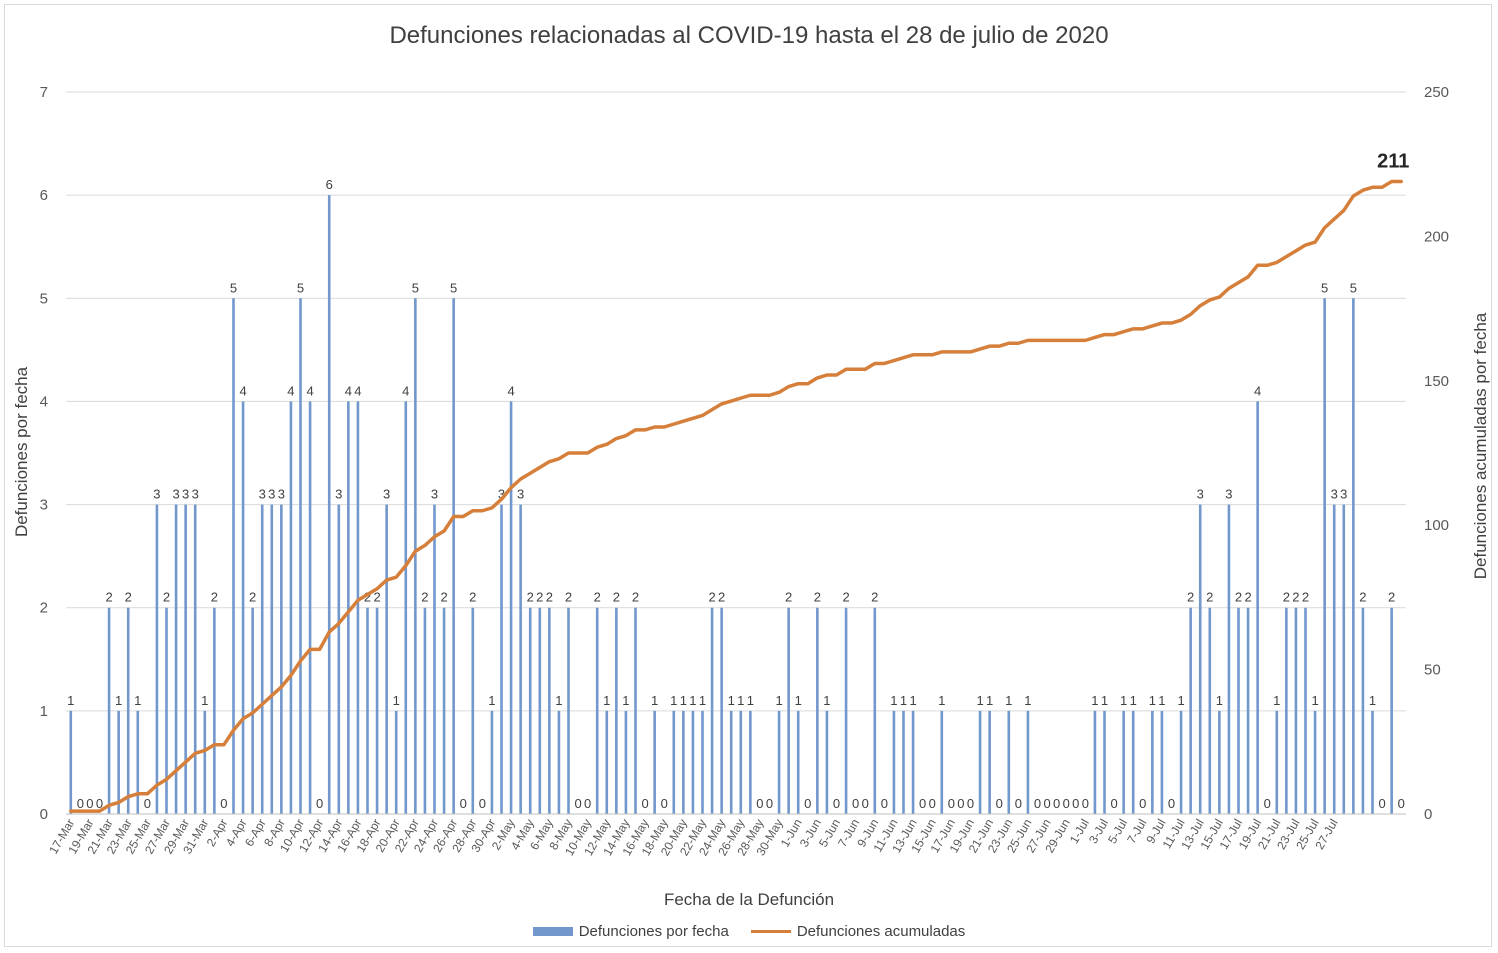 Image resolution: width=1498 pixels, height=953 pixels. I want to click on y-tick-label-left: 0, so click(44, 814).